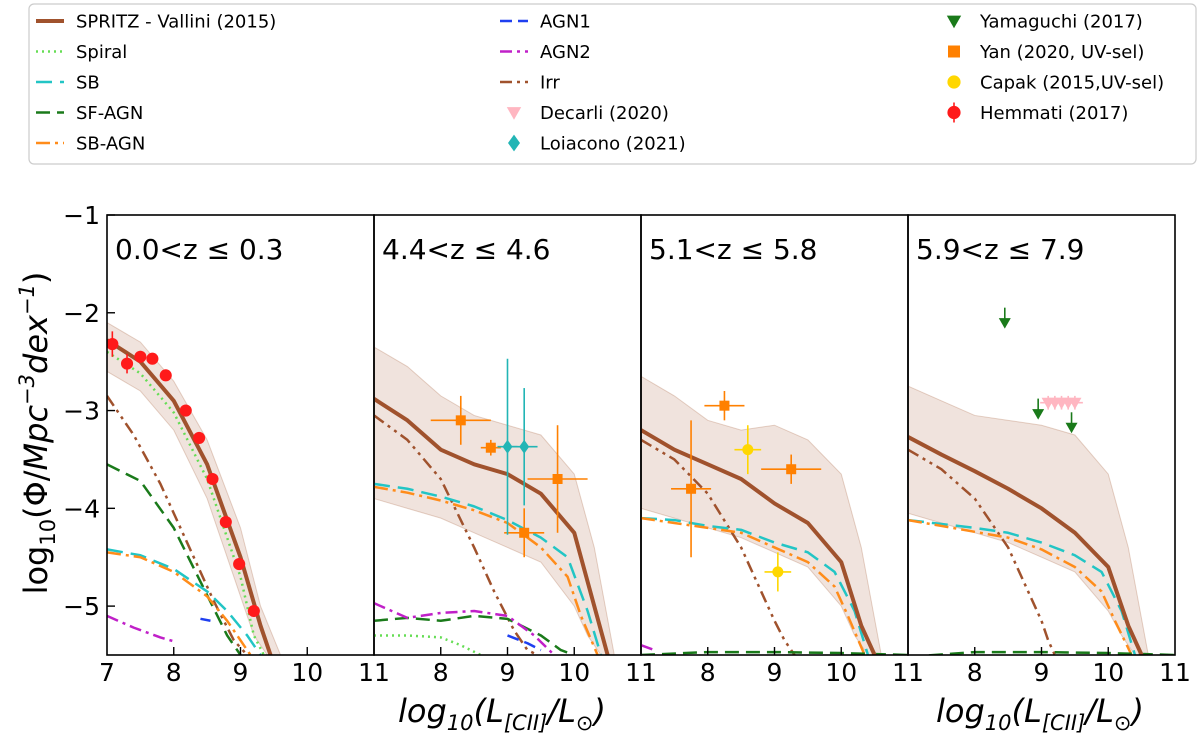 Image resolution: width=1200 pixels, height=734 pixels. What do you see at coordinates (604, 113) in the screenshot?
I see `legend-label-decarli: Decarli (2020)` at bounding box center [604, 113].